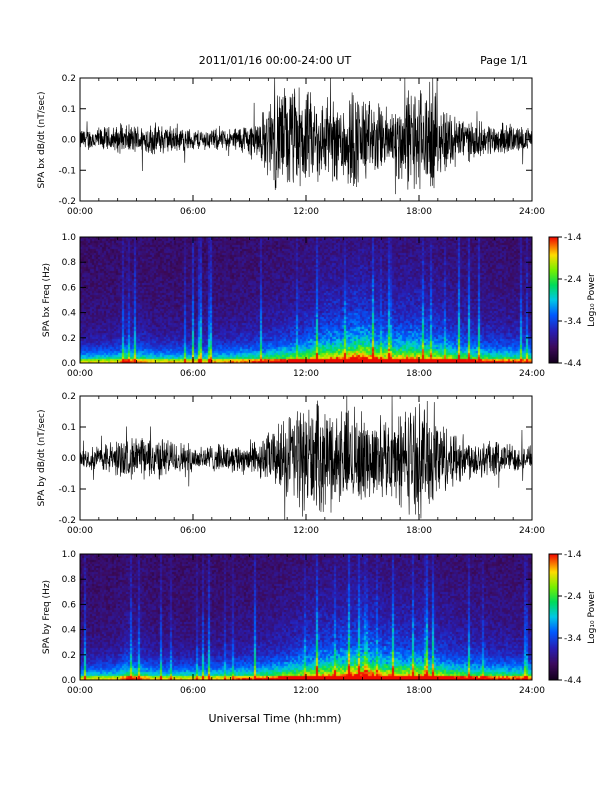  What do you see at coordinates (275, 60) in the screenshot?
I see `figure-header: 2011/01/16 00:00-24:00 UT` at bounding box center [275, 60].